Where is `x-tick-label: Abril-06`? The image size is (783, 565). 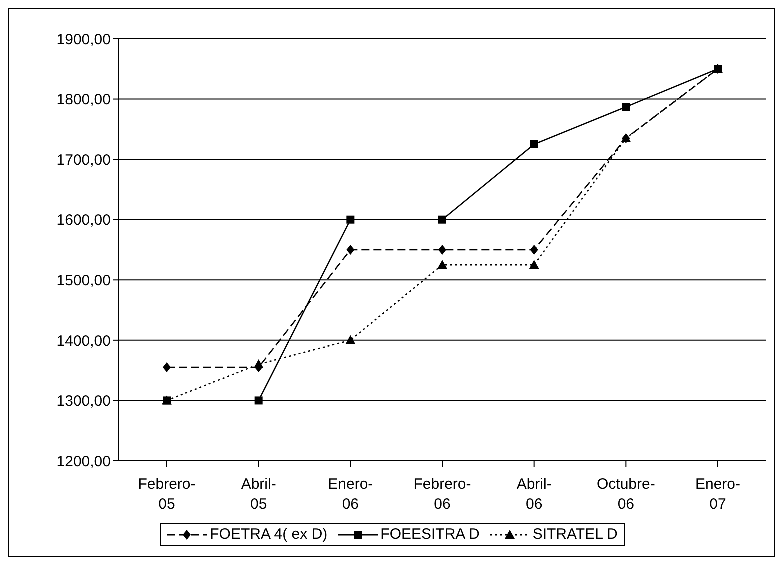
x-tick-label: Abril-06 is located at coordinates (534, 494).